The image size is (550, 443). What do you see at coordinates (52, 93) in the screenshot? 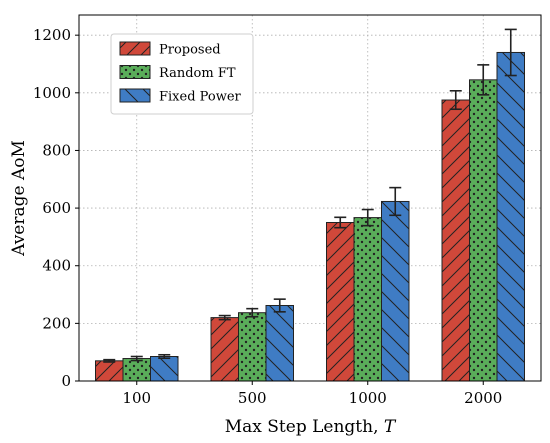
I see `y-tick-label: 1000` at bounding box center [52, 93].